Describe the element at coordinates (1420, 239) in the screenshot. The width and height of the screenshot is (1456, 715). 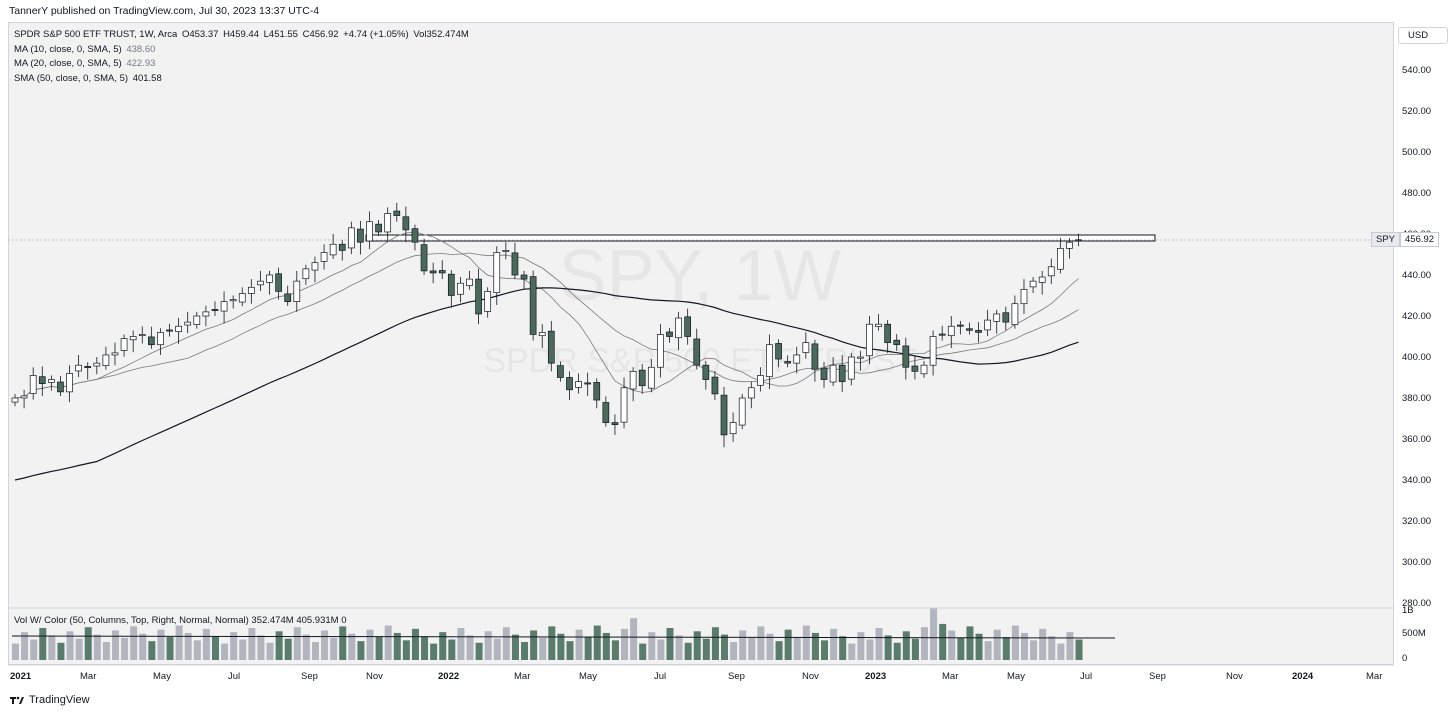
I see `price-tag-value: 456.92` at that location.